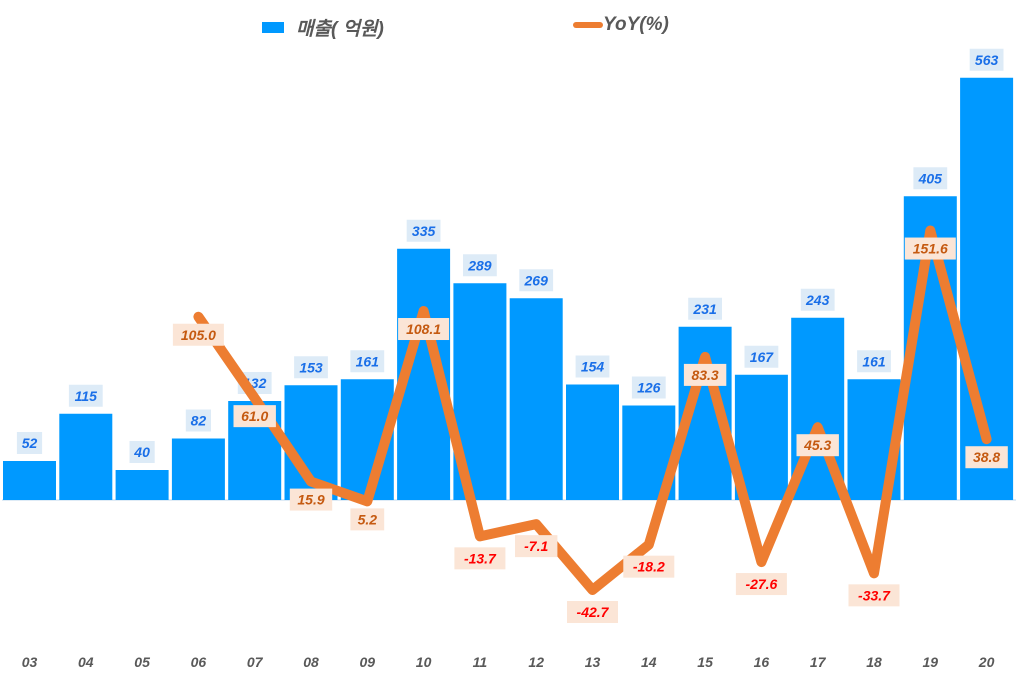  I want to click on svg-text: 335, so click(424, 231).